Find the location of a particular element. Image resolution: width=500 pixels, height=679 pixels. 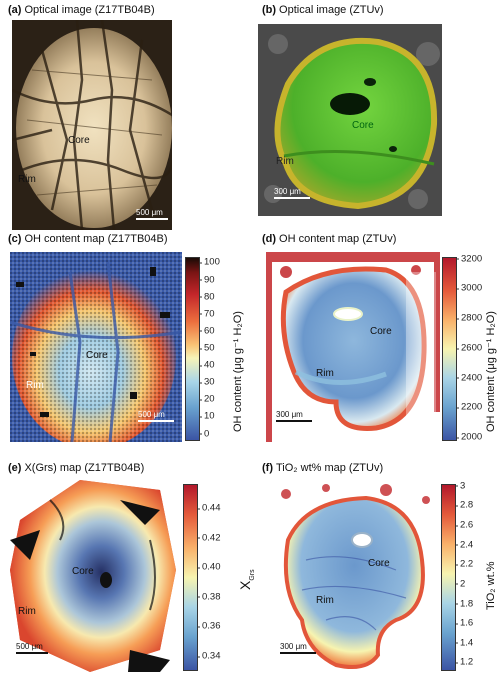

panel-c-rim-label: Rim is located at coordinates (35, 385).